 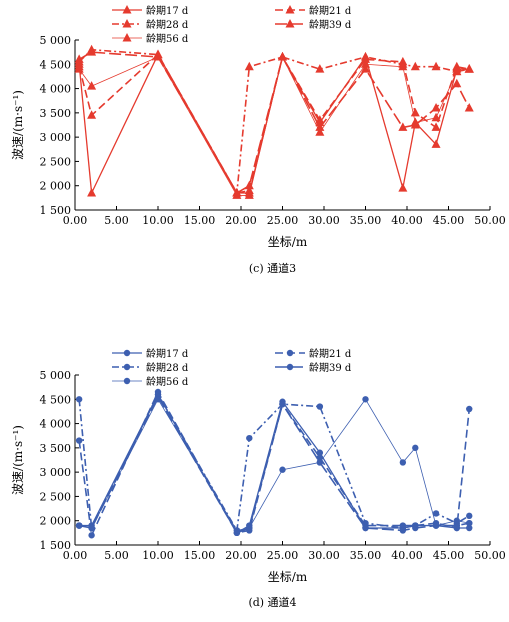 I want to click on legend-entry: 龄期28 d, so click(x=150, y=367).